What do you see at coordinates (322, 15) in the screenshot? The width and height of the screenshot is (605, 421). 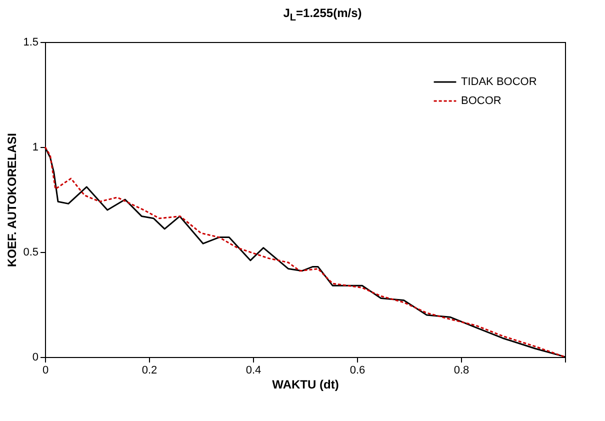 I see `chart-title: J$_{L}$=1.255(m/s)` at bounding box center [322, 15].